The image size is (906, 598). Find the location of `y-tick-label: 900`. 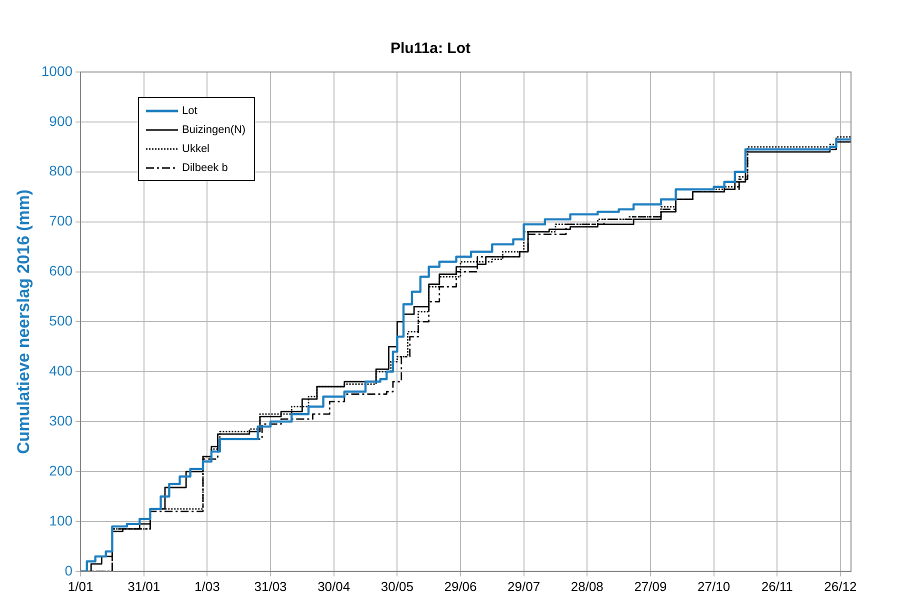

y-tick-label: 900 is located at coordinates (61, 120).